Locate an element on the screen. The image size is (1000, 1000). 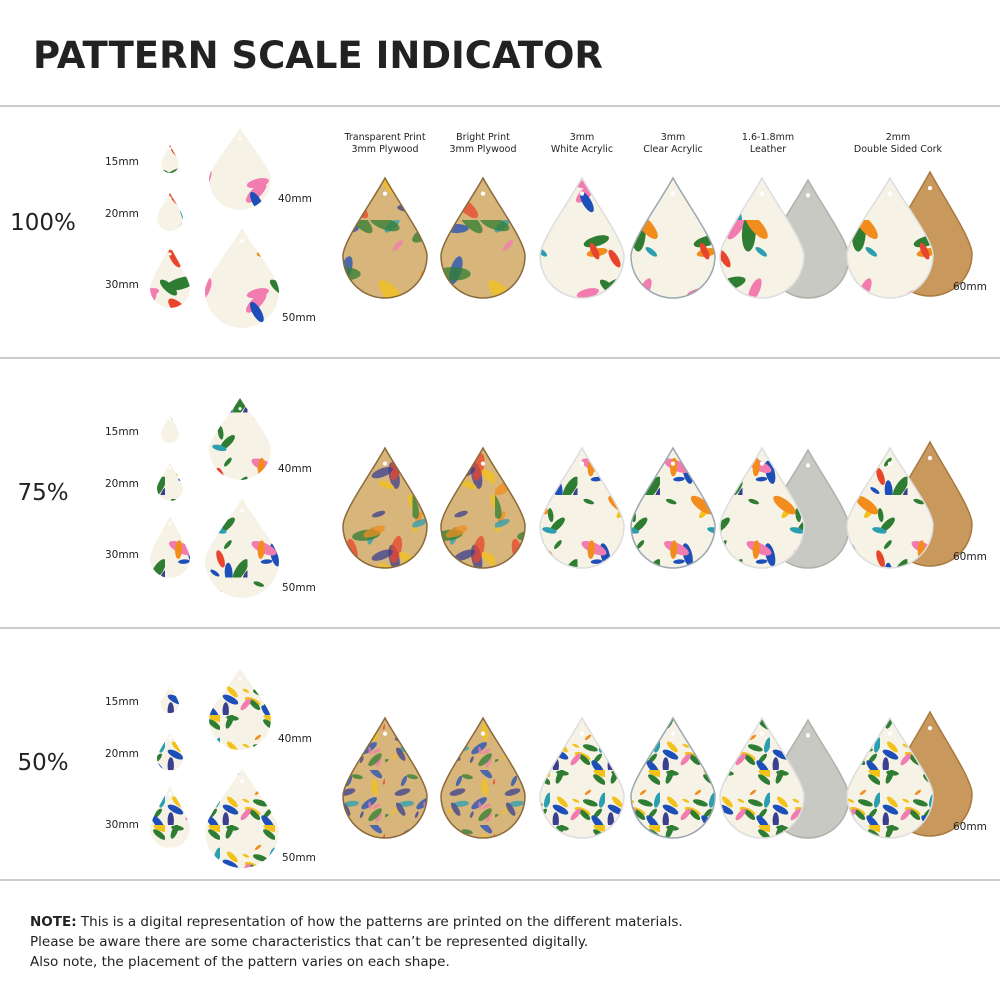
note-label: NOTE: is located at coordinates (53, 922).